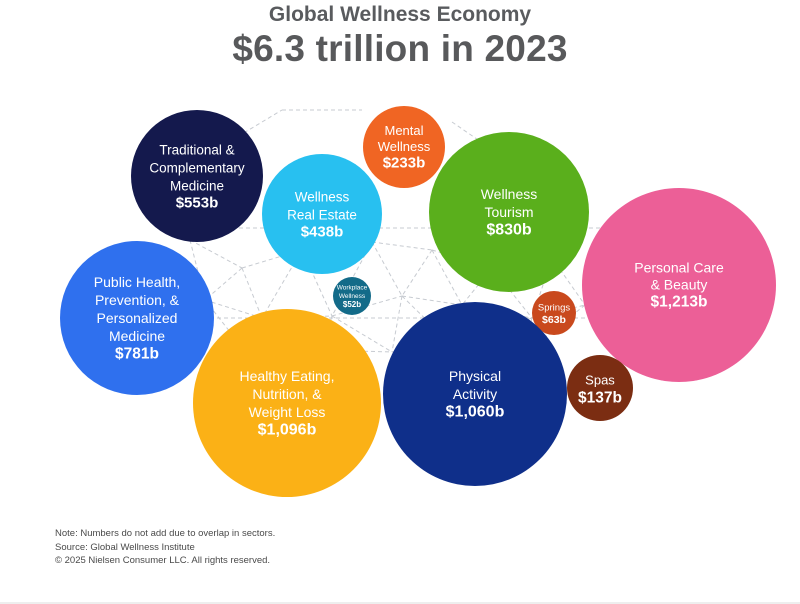  What do you see at coordinates (137, 282) in the screenshot?
I see `bubble-label-public-health: Public Health,` at bounding box center [137, 282].